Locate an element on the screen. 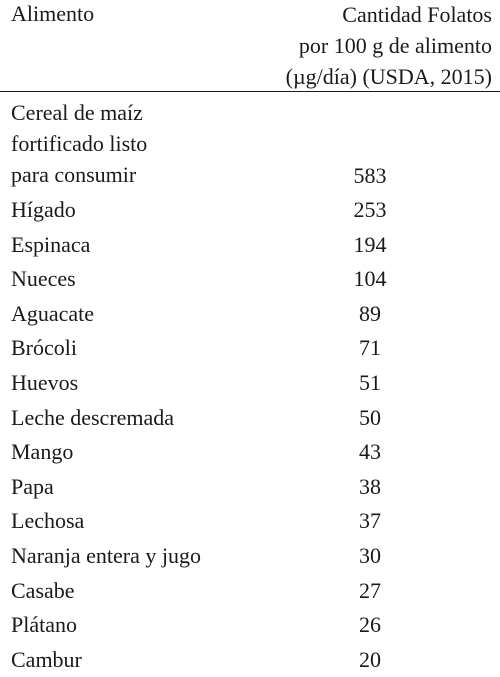 Image resolution: width=500 pixels, height=677 pixels. food-name: Huevos is located at coordinates (45, 382).